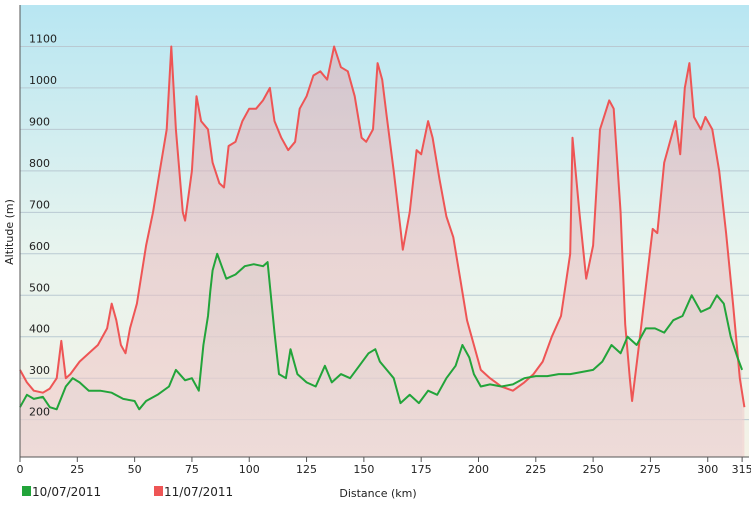  What do you see at coordinates (306, 469) in the screenshot?
I see `x-tick-label: 125` at bounding box center [306, 469].